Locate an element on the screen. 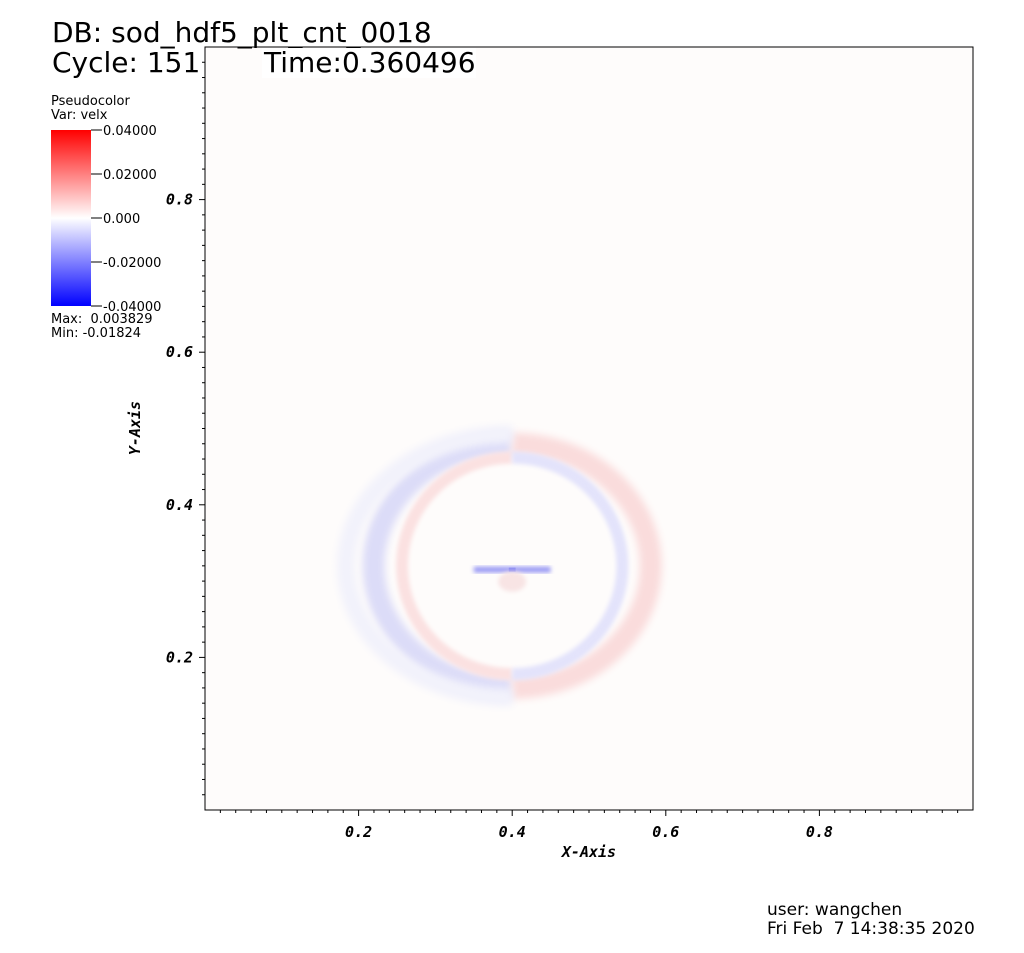  center-streak-core is located at coordinates (512, 569).